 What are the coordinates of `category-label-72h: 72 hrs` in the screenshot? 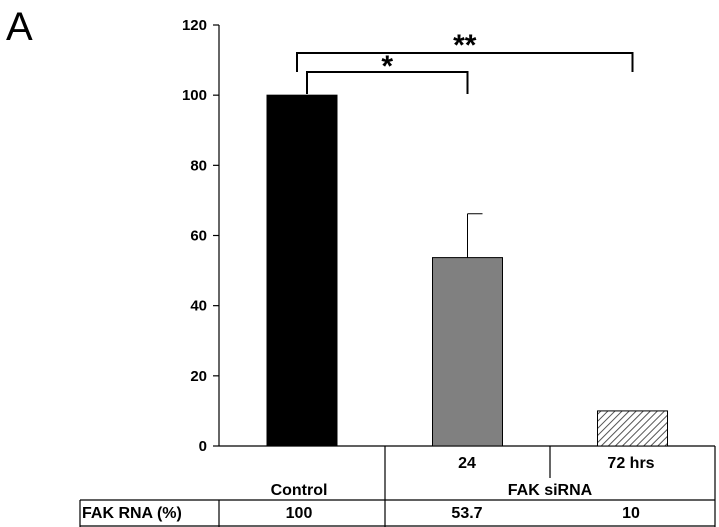 It's located at (630, 463).